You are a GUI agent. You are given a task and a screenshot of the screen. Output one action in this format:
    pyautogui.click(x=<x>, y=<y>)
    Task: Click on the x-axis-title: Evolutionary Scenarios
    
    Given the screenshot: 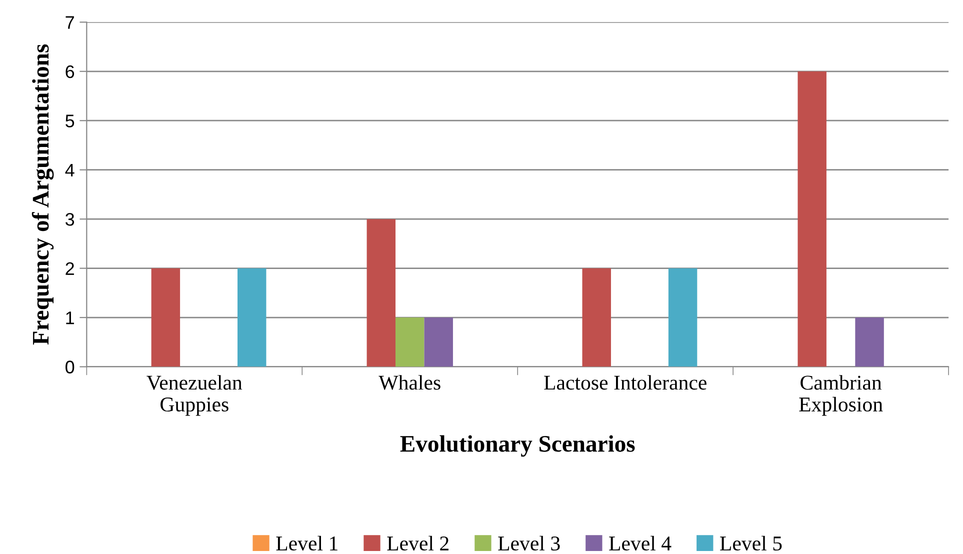 What is the action you would take?
    pyautogui.click(x=517, y=446)
    